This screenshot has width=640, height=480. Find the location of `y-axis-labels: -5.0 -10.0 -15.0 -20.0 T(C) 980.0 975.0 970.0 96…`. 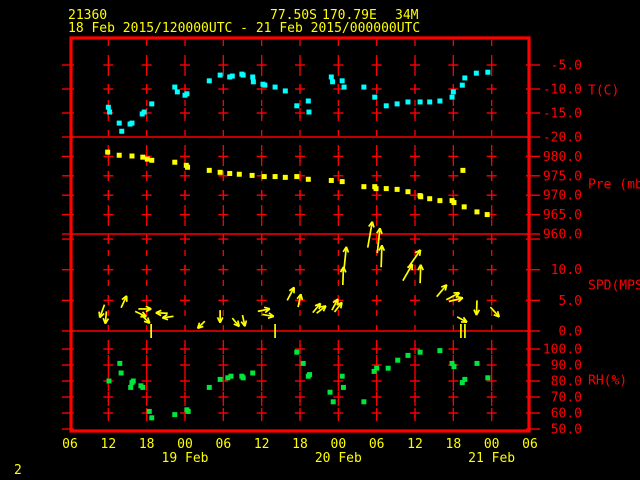

y-axis-labels: -5.0 -10.0 -15.0 -20.0 T(C) 980.0 975.0 970.0 96… is located at coordinates (591, 248).